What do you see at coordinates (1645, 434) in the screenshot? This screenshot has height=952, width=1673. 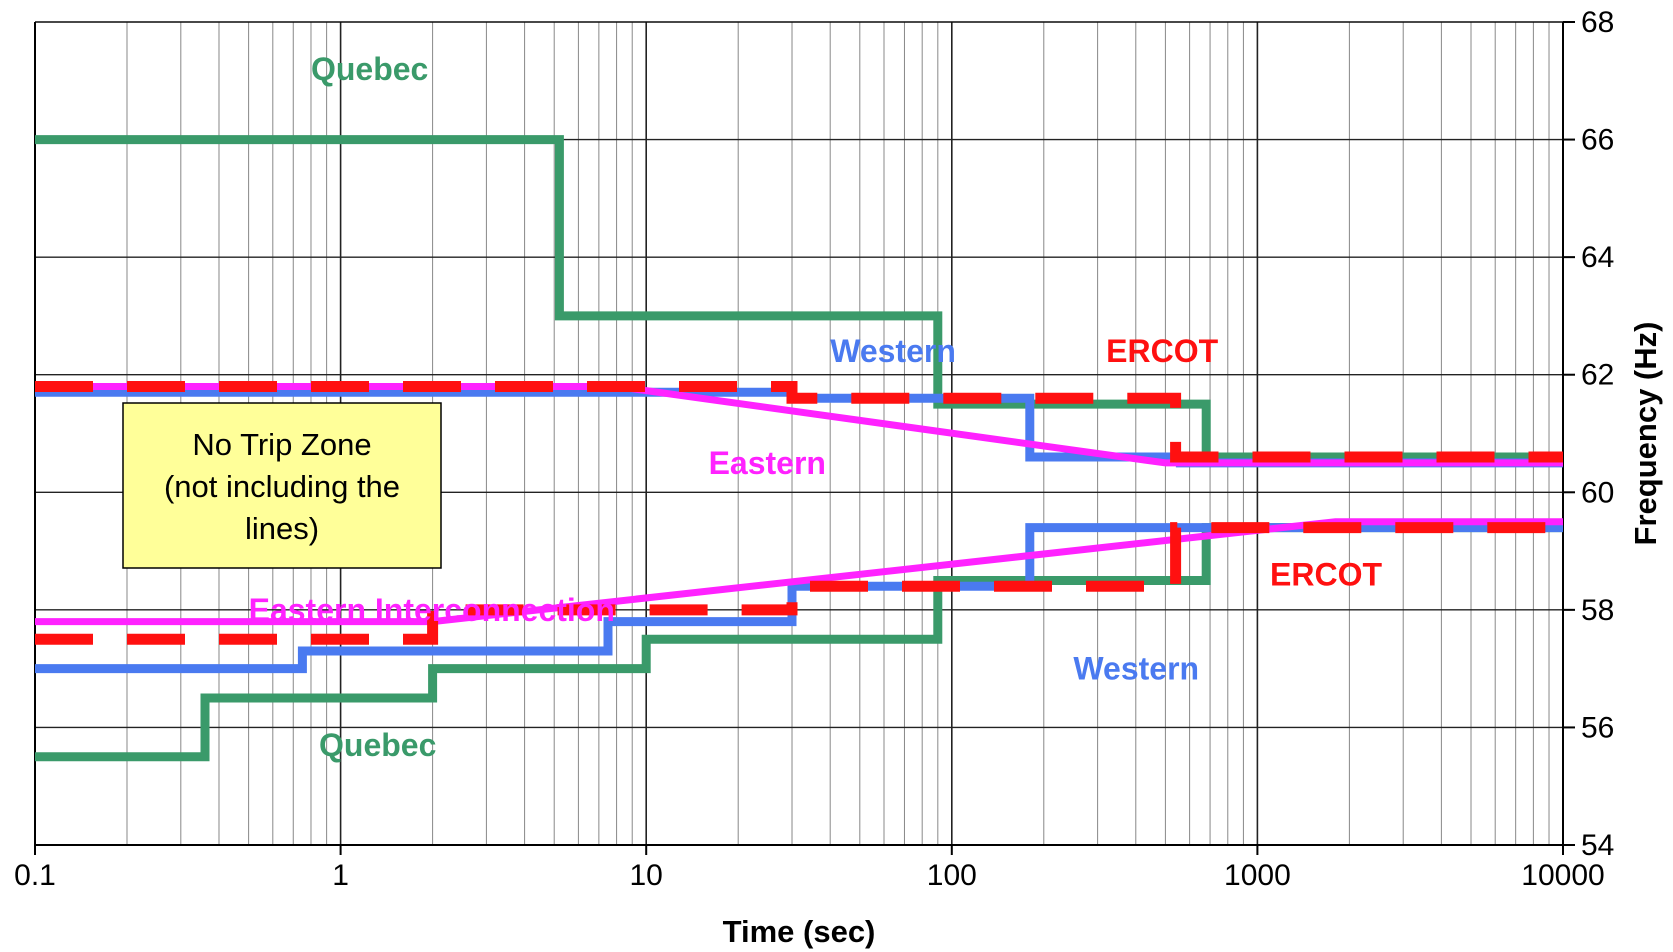 I see `y-axis-title: Frequency (Hz)` at bounding box center [1645, 434].